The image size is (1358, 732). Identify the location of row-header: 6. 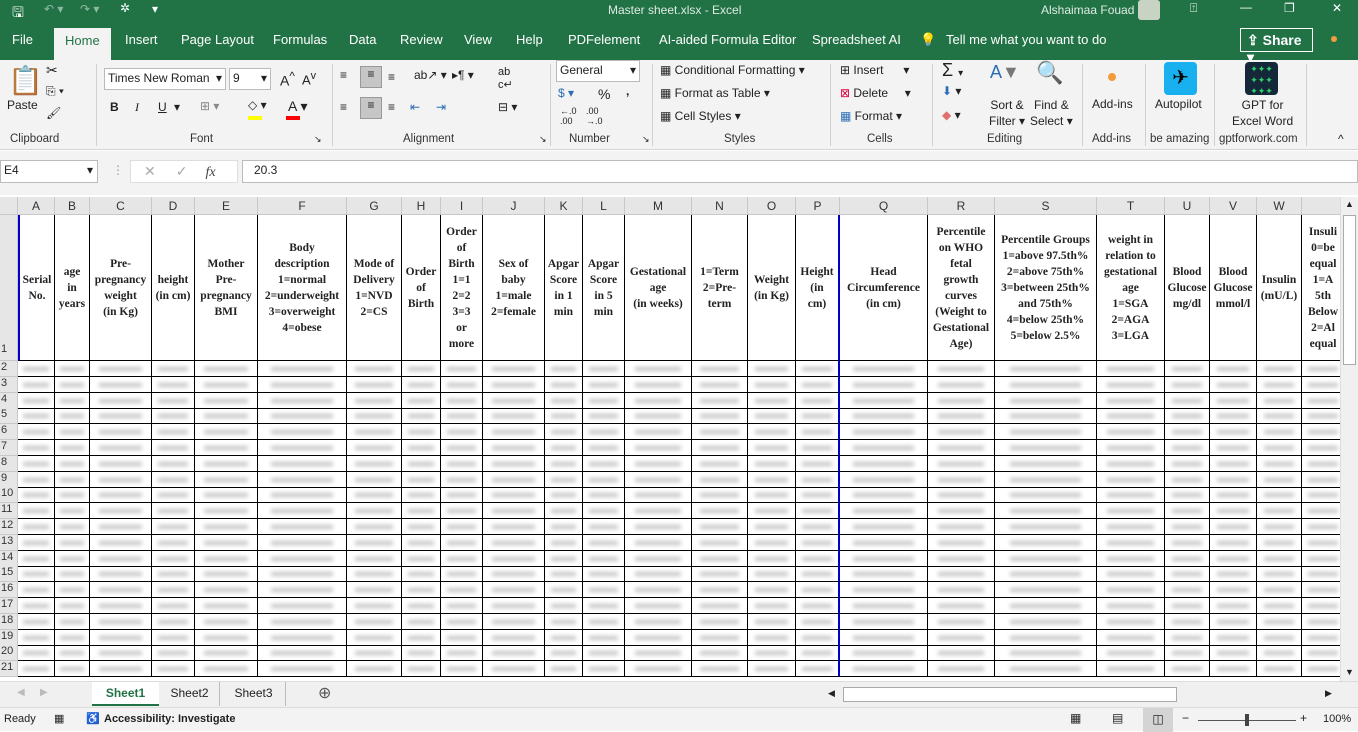
(9, 432).